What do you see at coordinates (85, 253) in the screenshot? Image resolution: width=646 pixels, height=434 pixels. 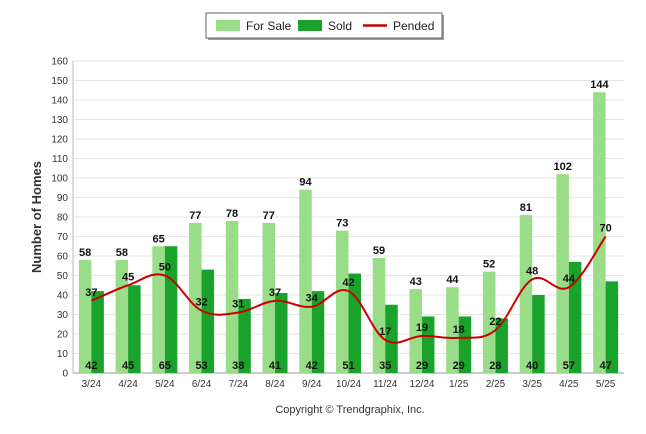 I see `for-sale-value-label: 58` at bounding box center [85, 253].